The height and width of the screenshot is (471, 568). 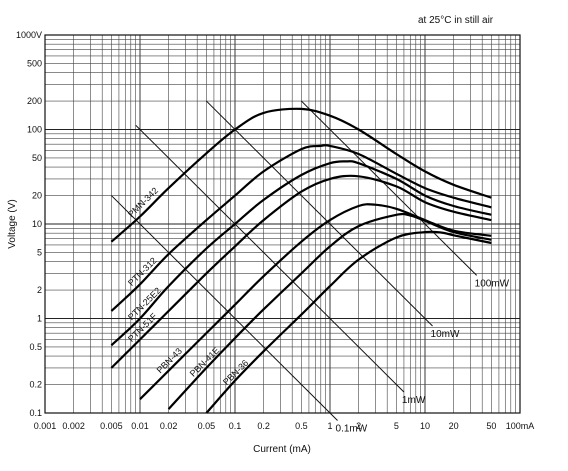 I want to click on y-tick-label: 500, so click(x=34, y=63).